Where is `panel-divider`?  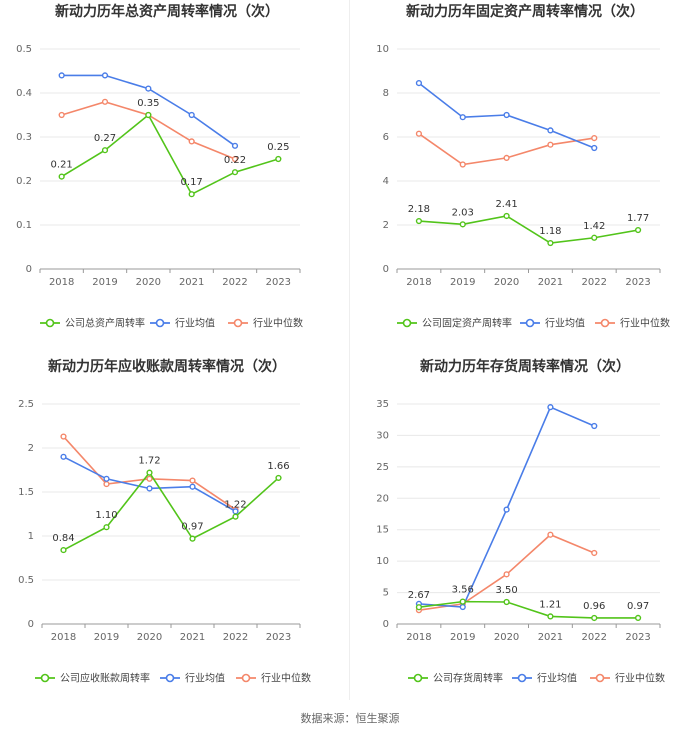 panel-divider is located at coordinates (349, 350).